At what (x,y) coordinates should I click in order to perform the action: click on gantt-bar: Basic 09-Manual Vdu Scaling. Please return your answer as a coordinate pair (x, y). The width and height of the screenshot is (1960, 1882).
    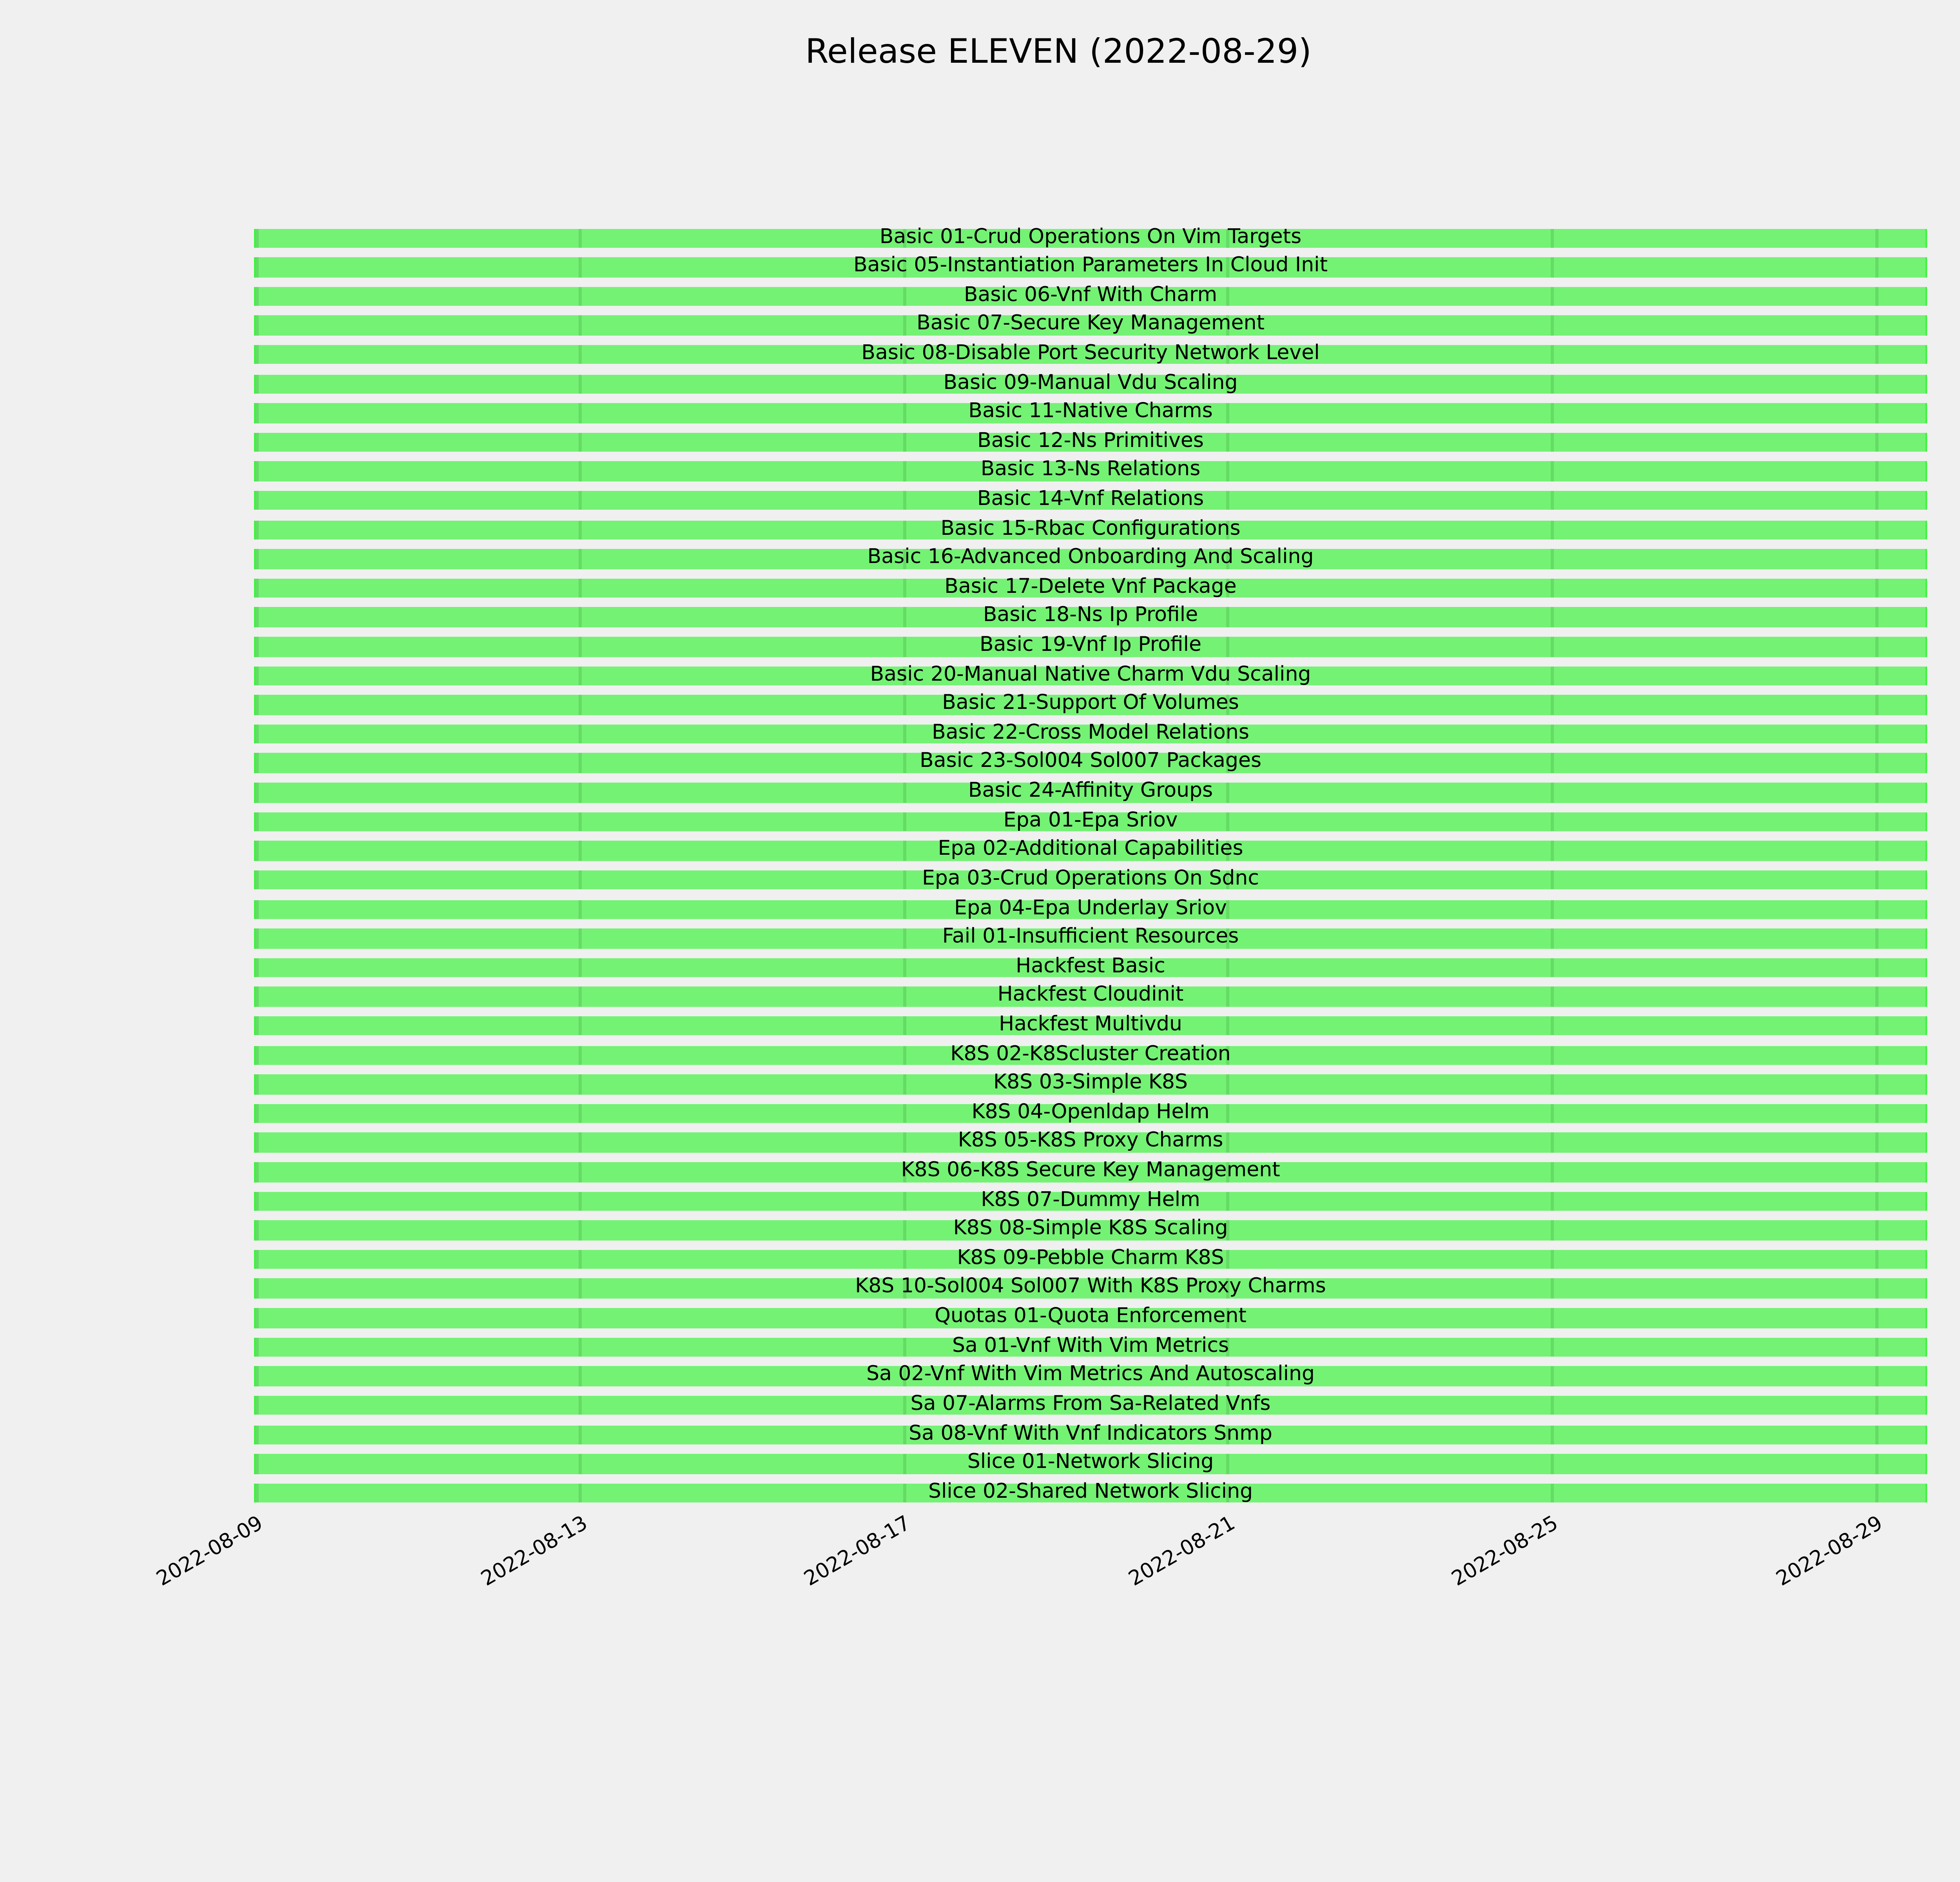
    Looking at the image, I should click on (1090, 383).